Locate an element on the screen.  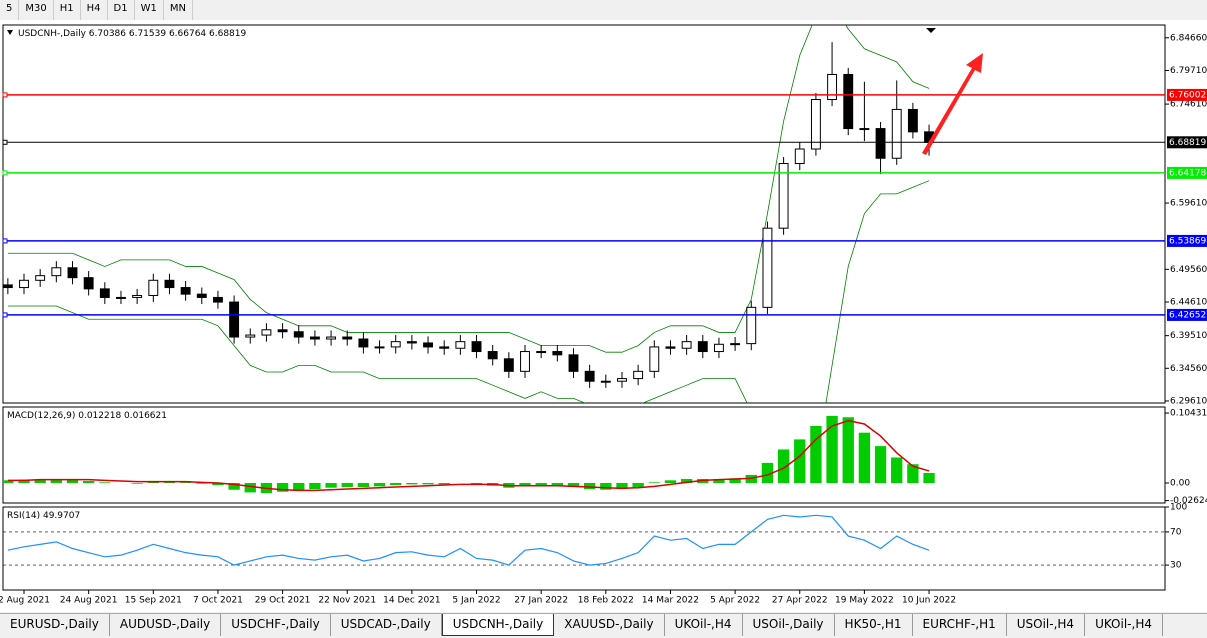
panel-plot is located at coordinates (469, 454).